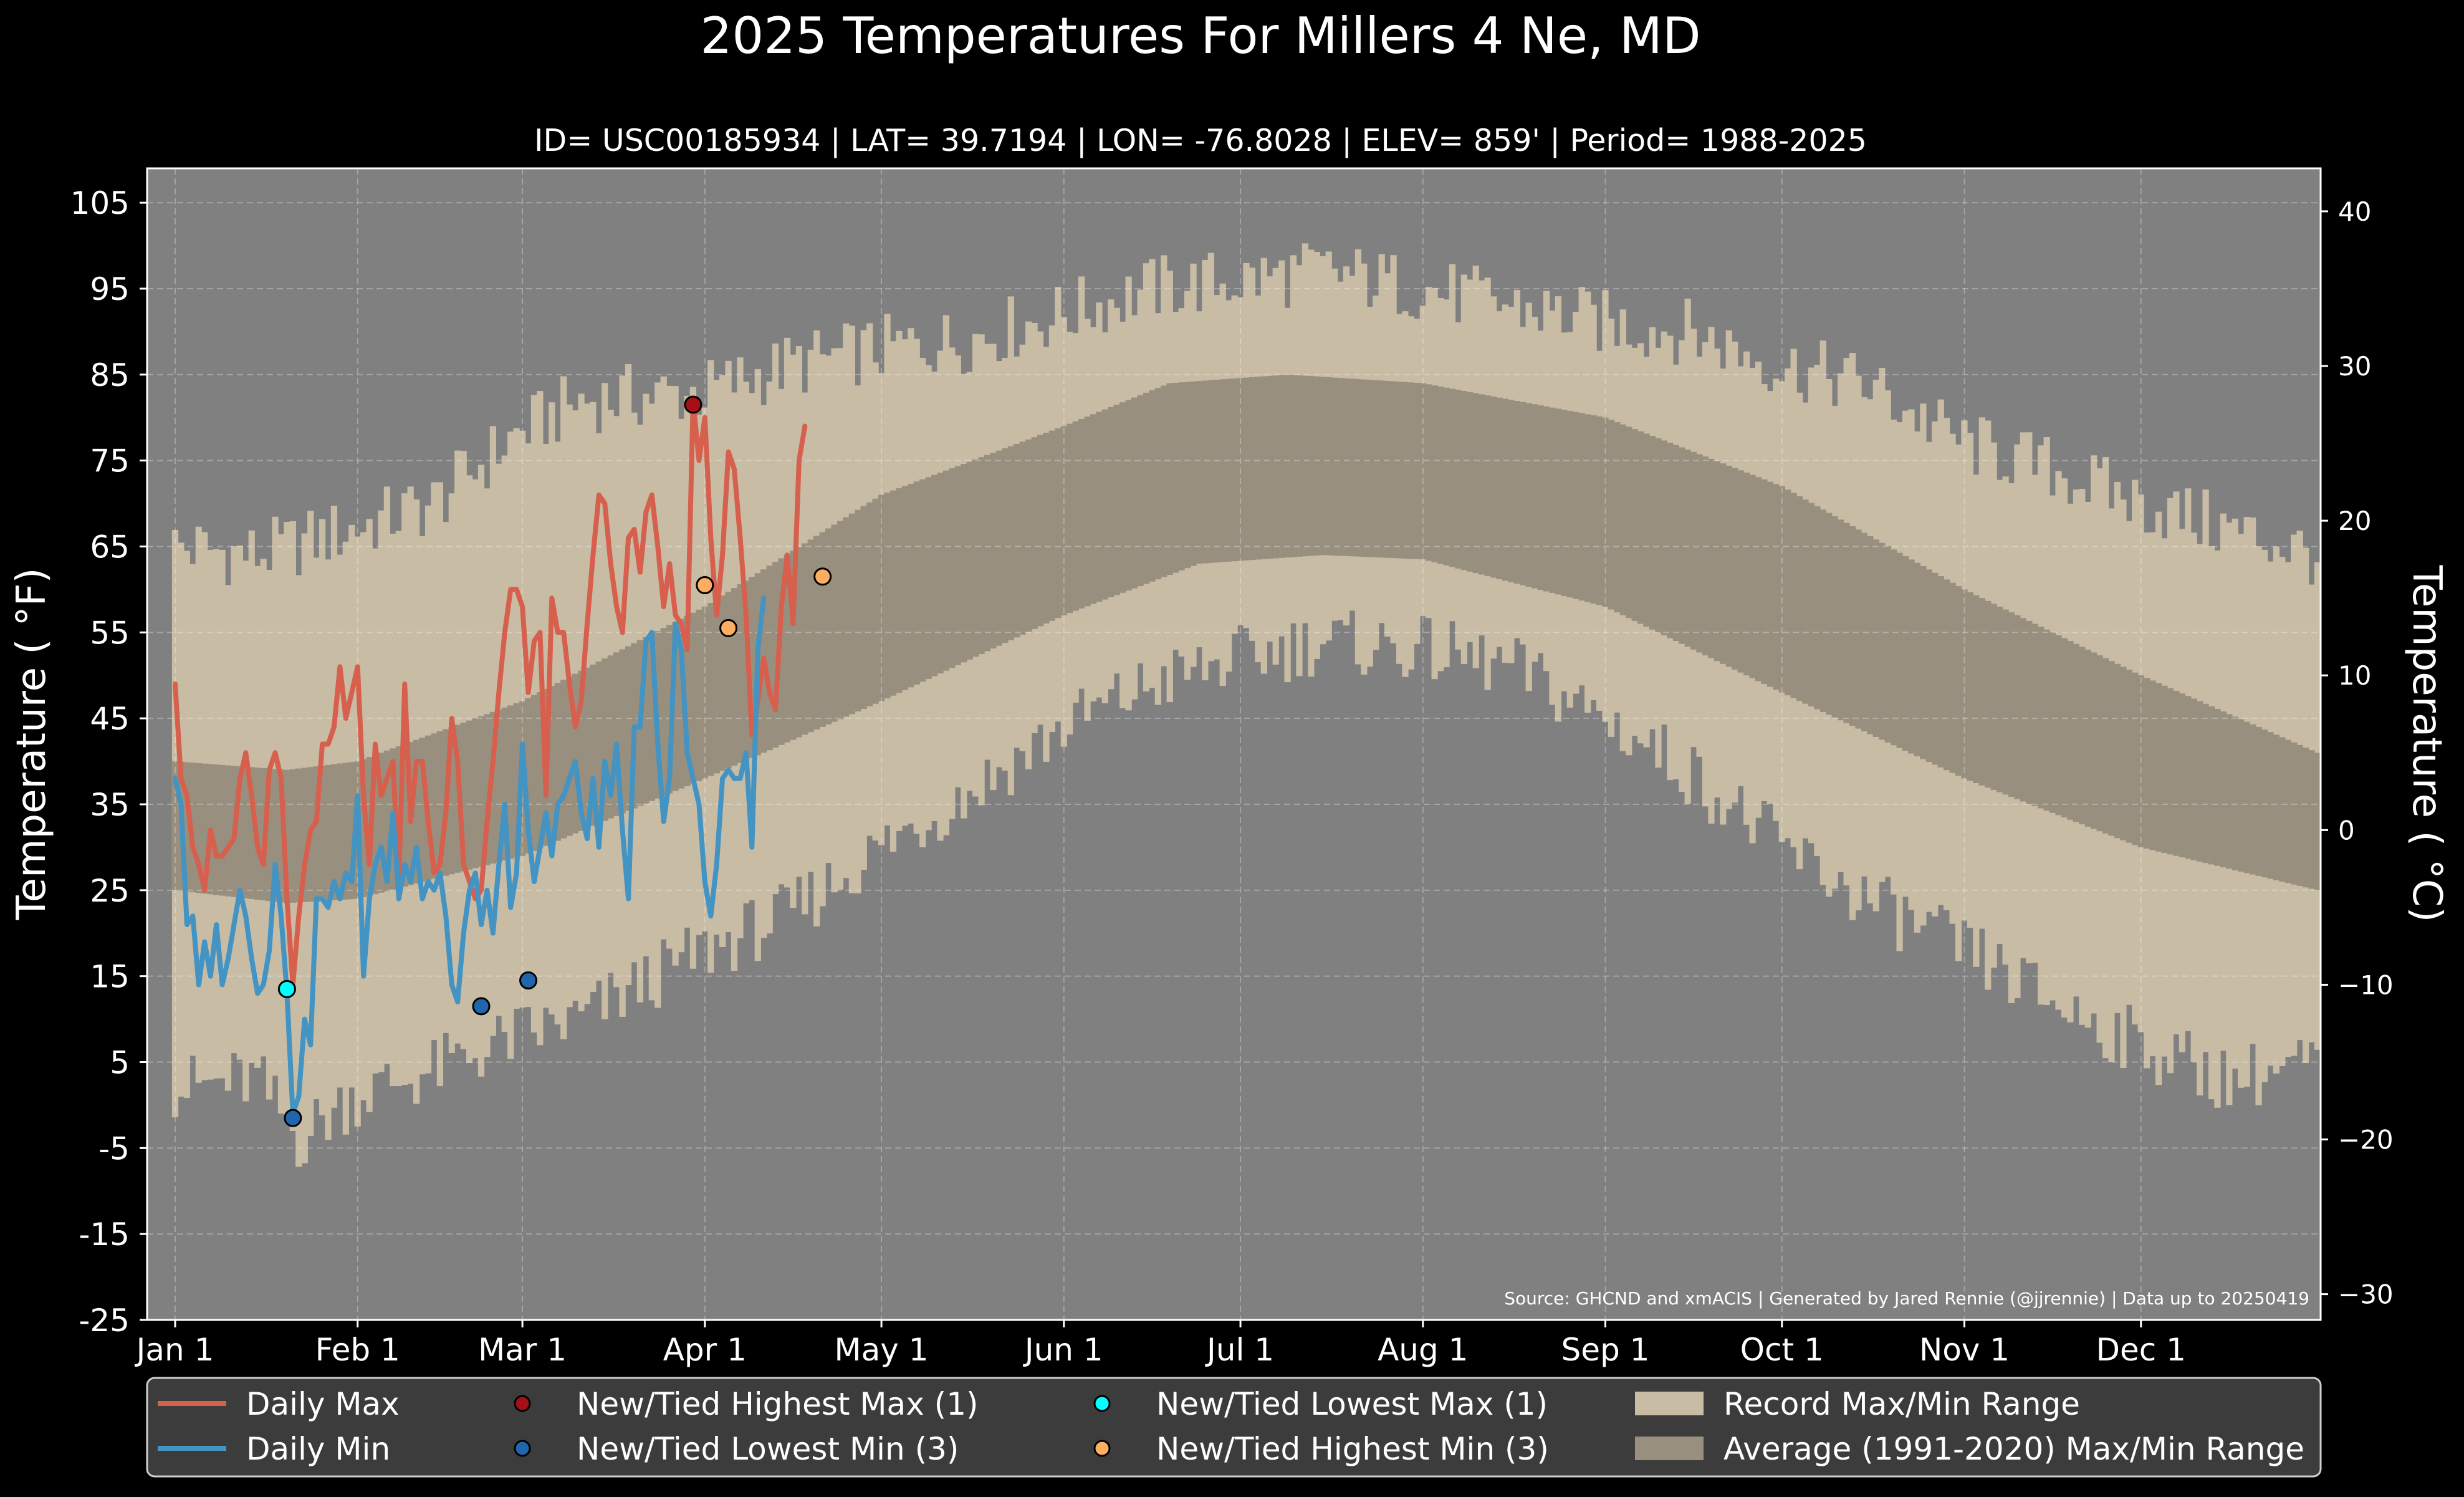  I want to click on y-axis-label-right: Temperature ( °C), so click(2427, 744).